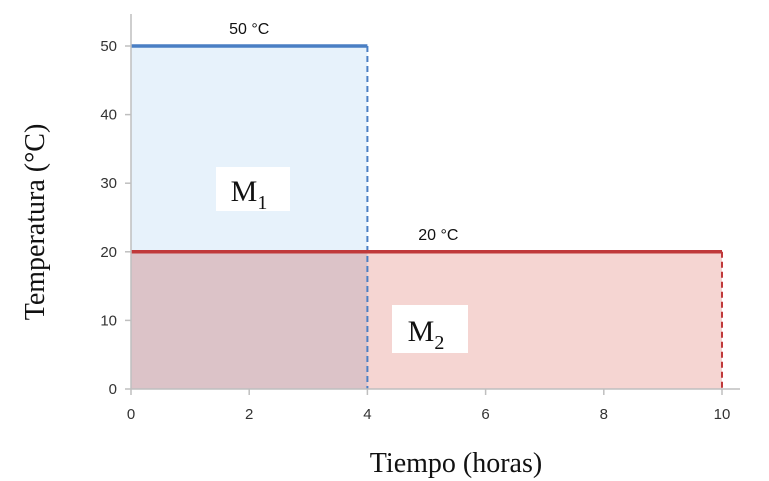  What do you see at coordinates (113, 389) in the screenshot?
I see `y-tick-label: 0` at bounding box center [113, 389].